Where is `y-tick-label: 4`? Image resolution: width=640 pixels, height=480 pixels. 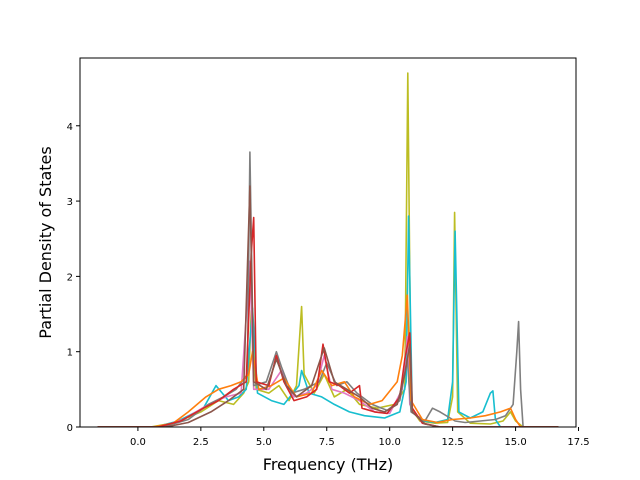 y-tick-label: 4 is located at coordinates (70, 127).